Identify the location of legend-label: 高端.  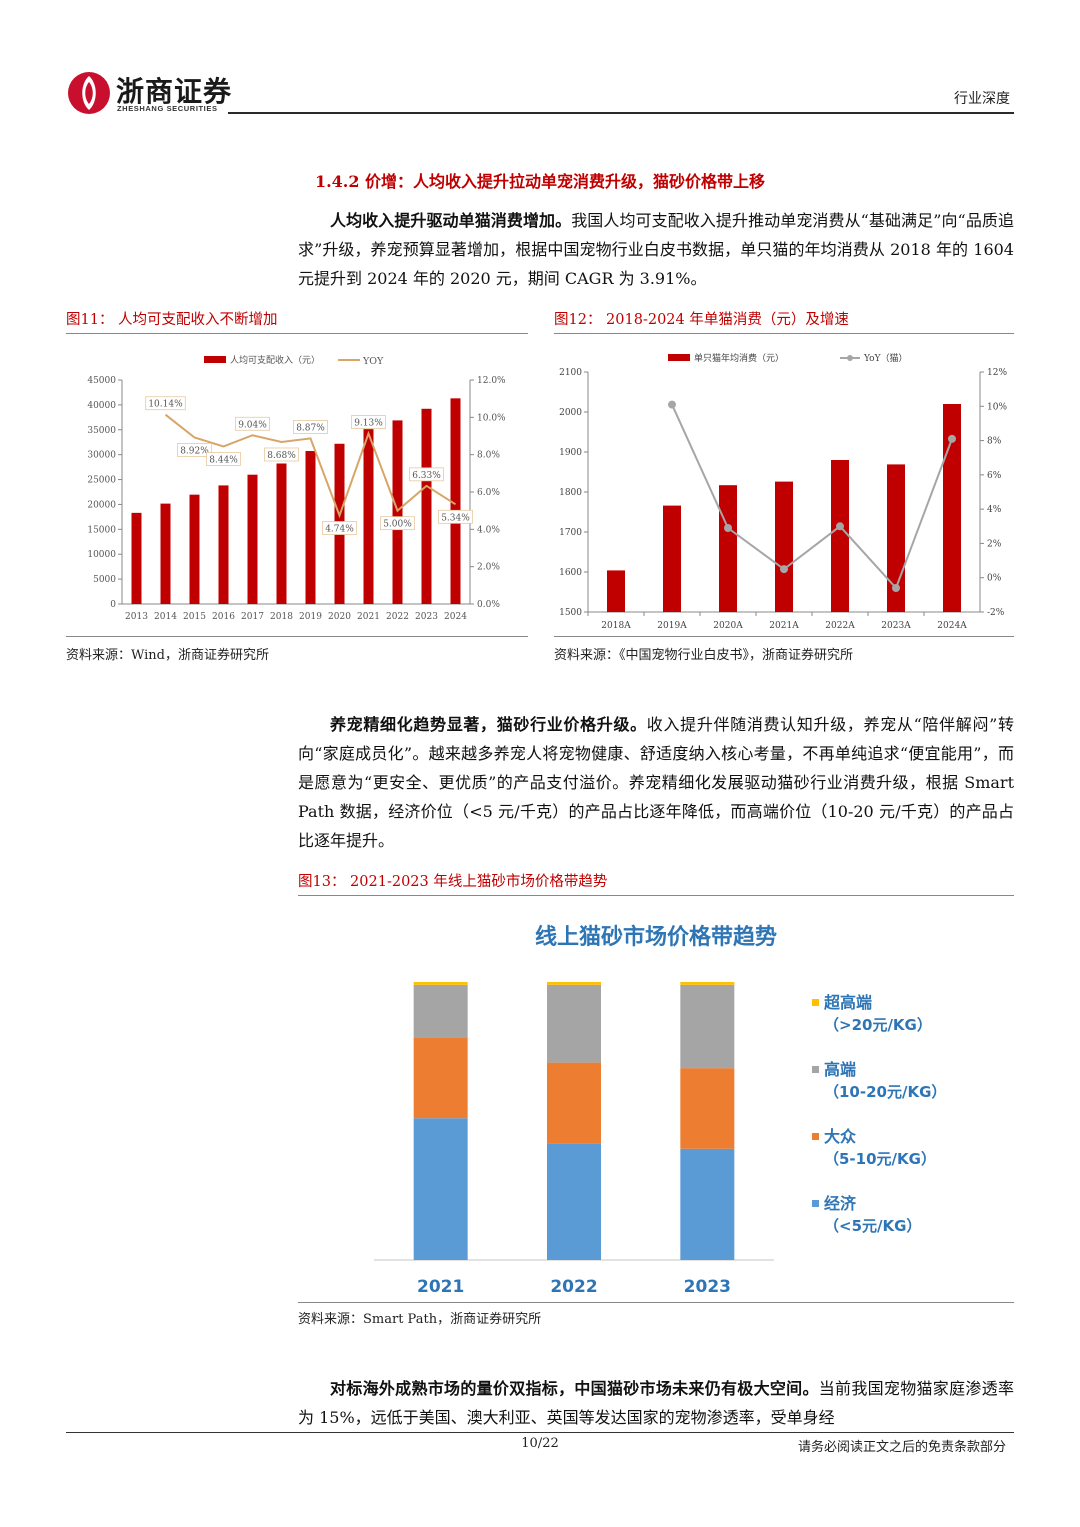
(840, 1069).